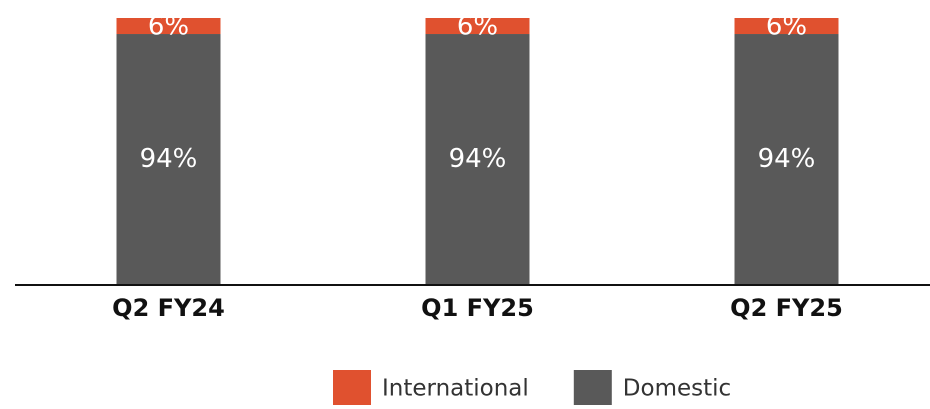 This screenshot has width=930, height=409. I want to click on legend-label: Domestic, so click(677, 389).